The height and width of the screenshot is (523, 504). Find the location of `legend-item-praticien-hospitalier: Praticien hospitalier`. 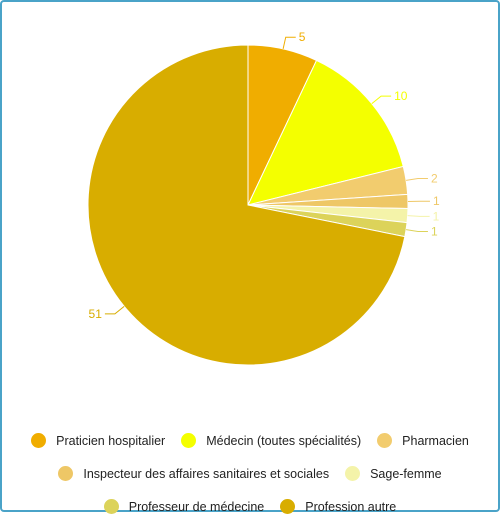

legend-item-praticien-hospitalier: Praticien hospitalier is located at coordinates (98, 440).